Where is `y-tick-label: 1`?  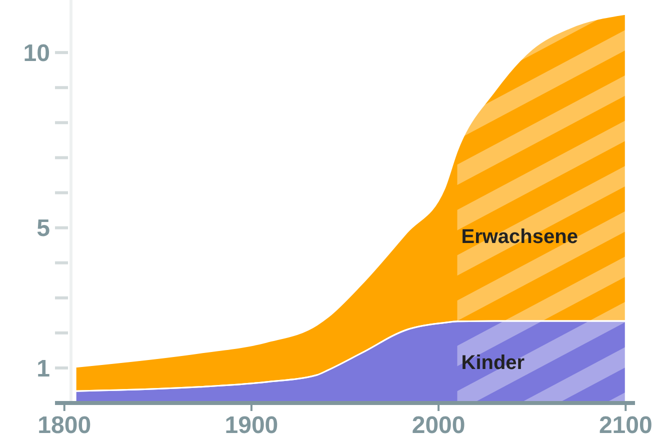
y-tick-label: 1 is located at coordinates (43, 368).